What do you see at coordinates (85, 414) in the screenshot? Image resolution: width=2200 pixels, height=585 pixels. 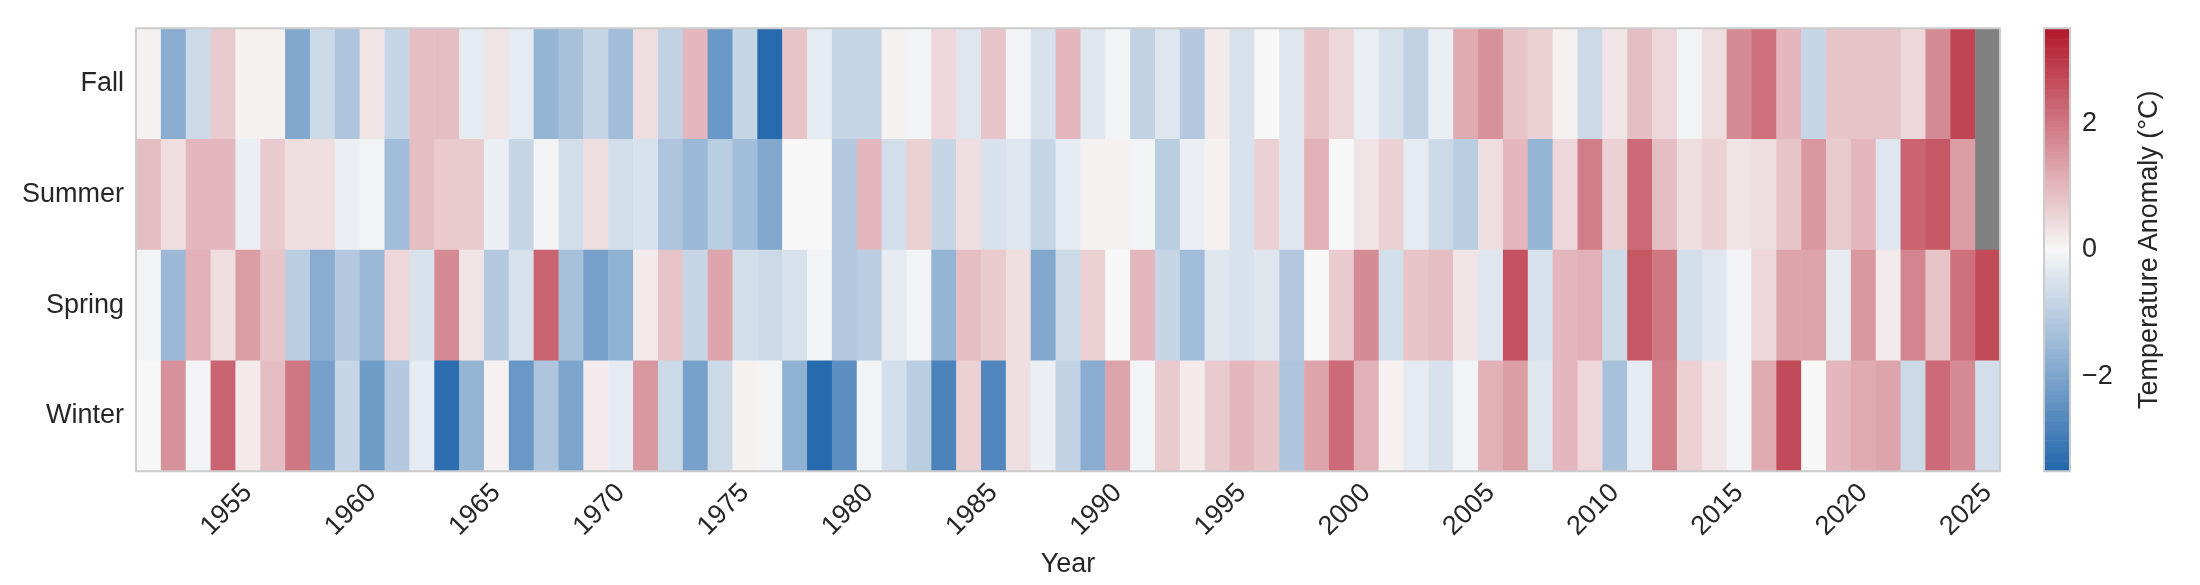 I see `y-tick-label: Winter` at bounding box center [85, 414].